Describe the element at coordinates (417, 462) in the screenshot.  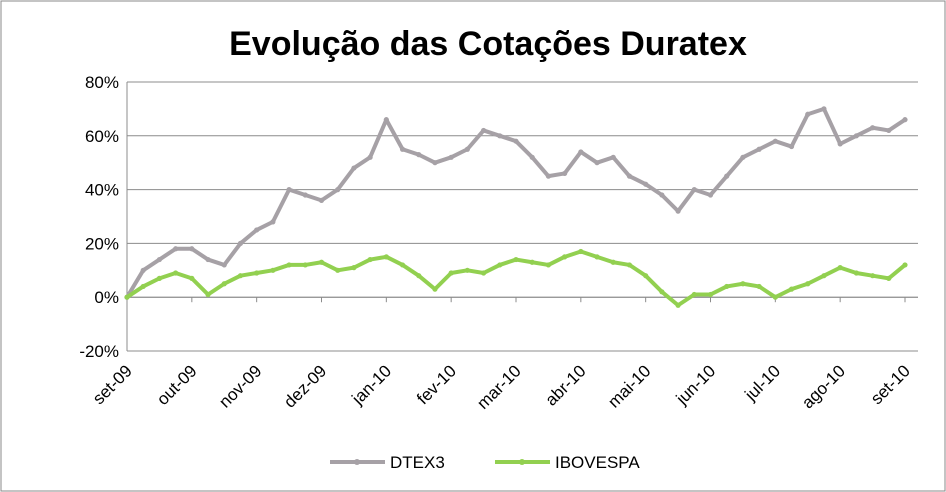
I see `legend-label: DTEX3` at that location.